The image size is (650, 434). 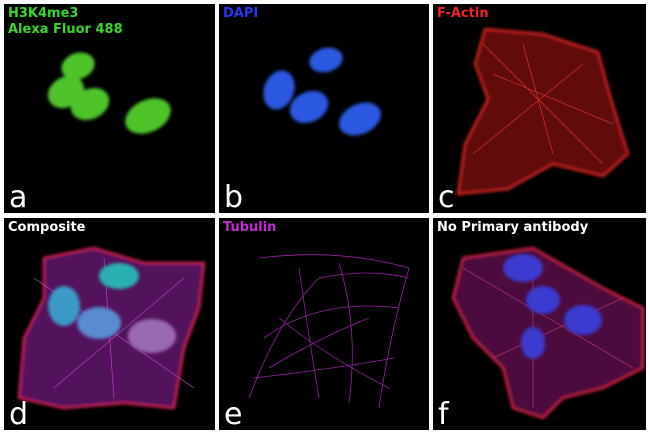 I want to click on panel-letter: b, so click(x=234, y=197).